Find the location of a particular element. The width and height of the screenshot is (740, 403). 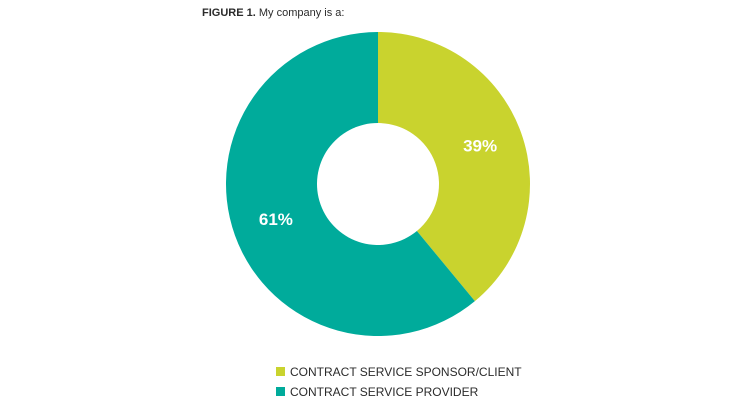

donut-value-labels: 39% 61% is located at coordinates (378, 183).